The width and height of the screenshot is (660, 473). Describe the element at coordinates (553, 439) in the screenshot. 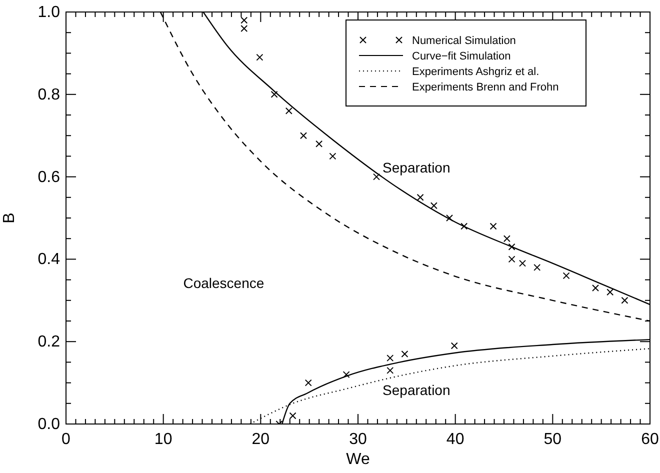

I see `x-tick-label: 50` at that location.